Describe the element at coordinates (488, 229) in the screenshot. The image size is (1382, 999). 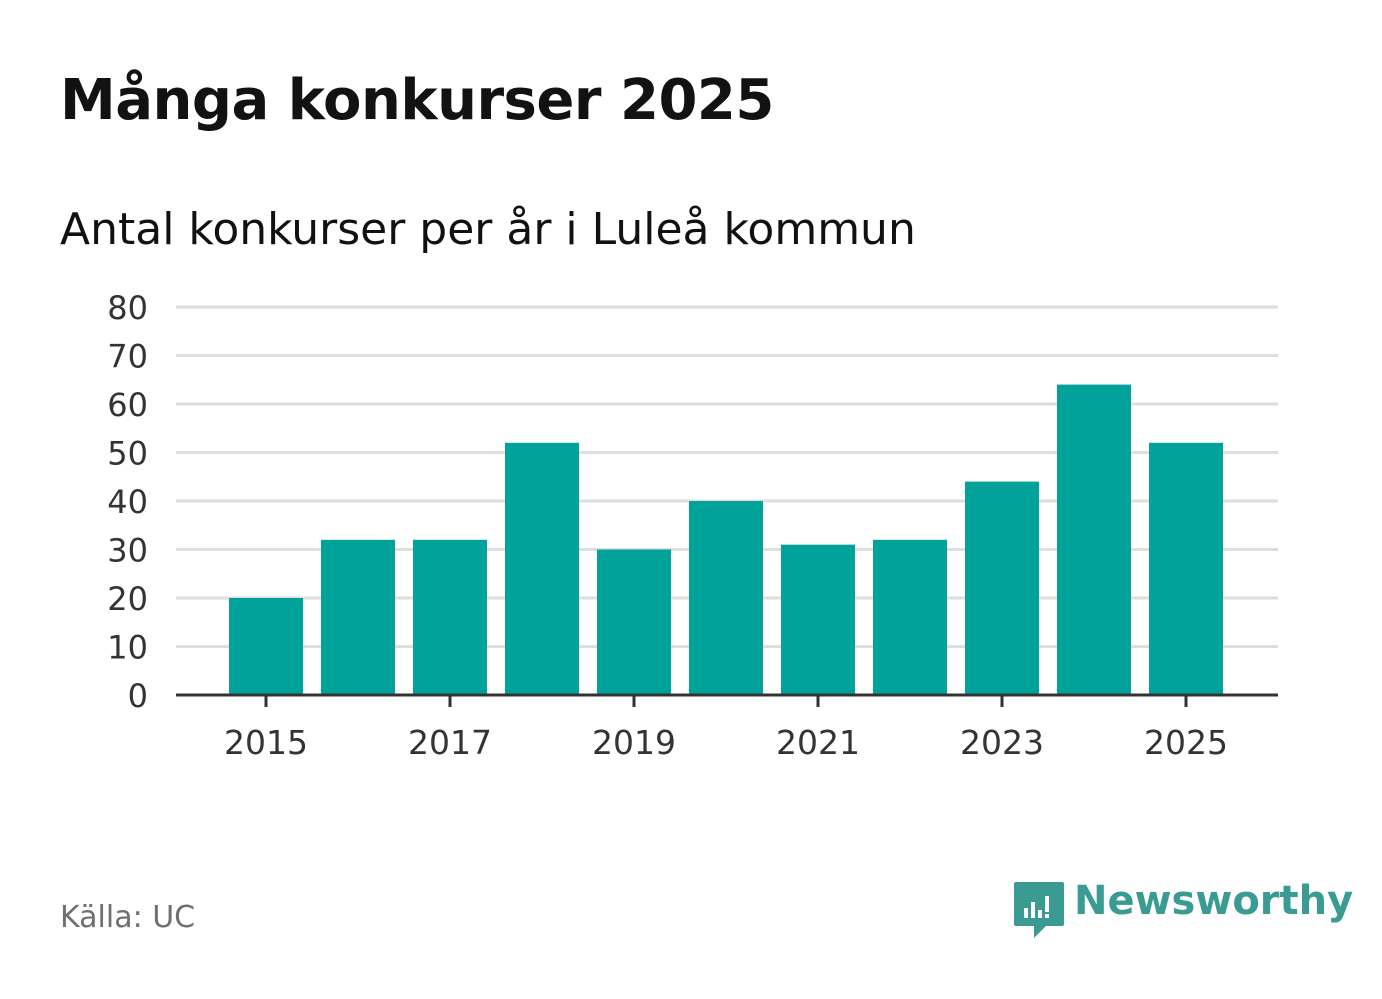
I see `chart-subtitle: Antal konkurser per år i Luleå kommun` at that location.